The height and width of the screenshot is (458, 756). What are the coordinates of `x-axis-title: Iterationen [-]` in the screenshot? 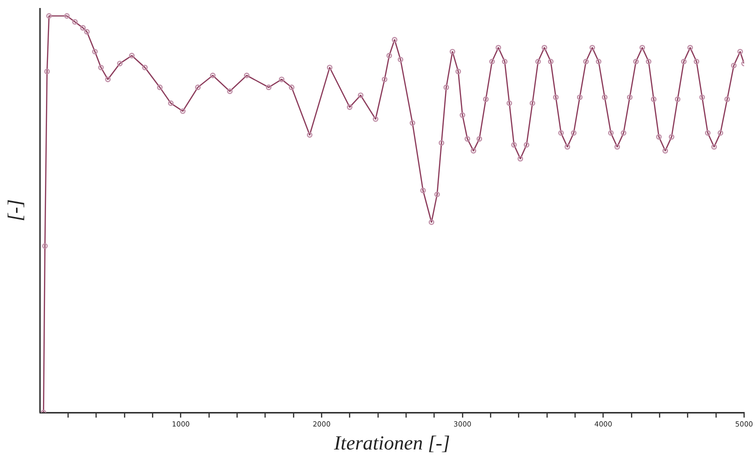 It's located at (391, 443).